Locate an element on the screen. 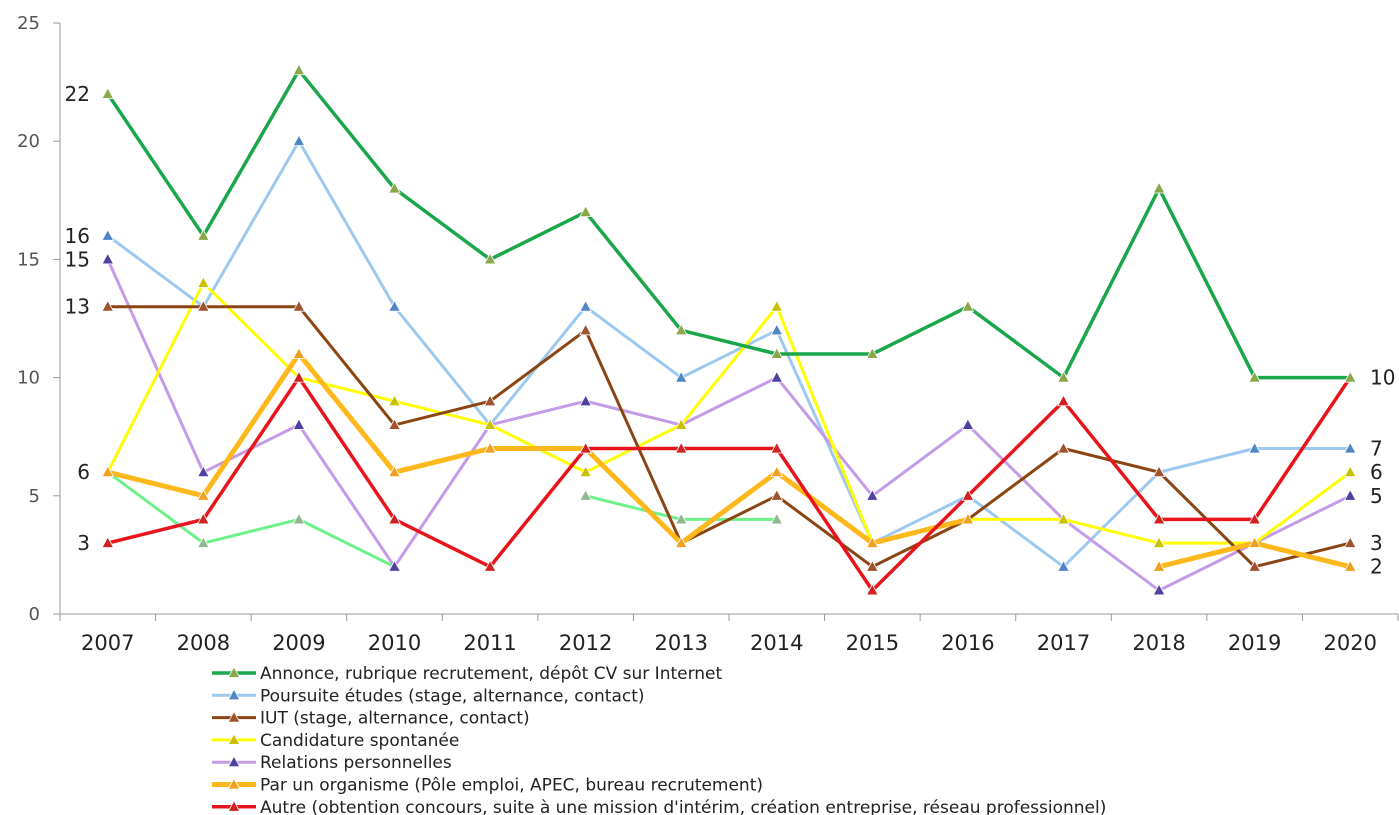 The width and height of the screenshot is (1399, 815). data-label-right: 10 is located at coordinates (1382, 378).